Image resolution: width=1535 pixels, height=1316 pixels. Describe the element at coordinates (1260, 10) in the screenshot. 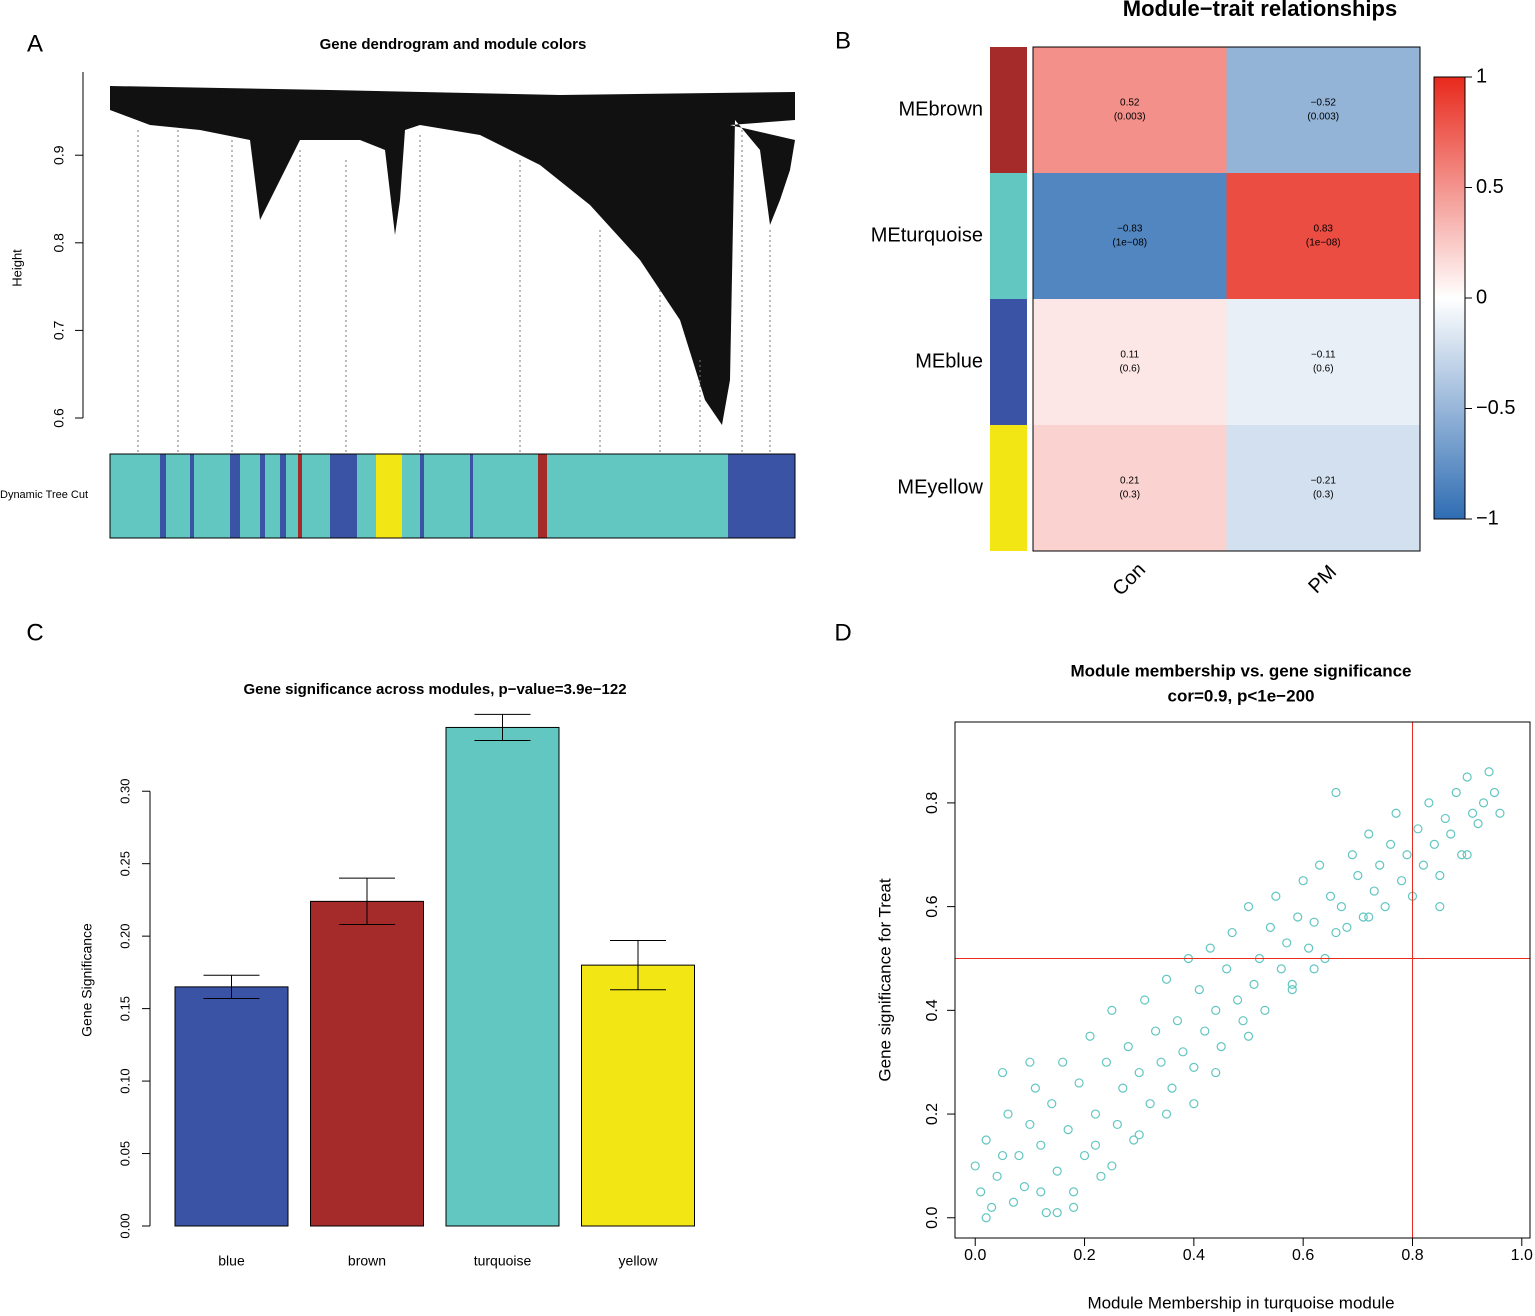

I see `chart-title: Module−trait relationships` at that location.